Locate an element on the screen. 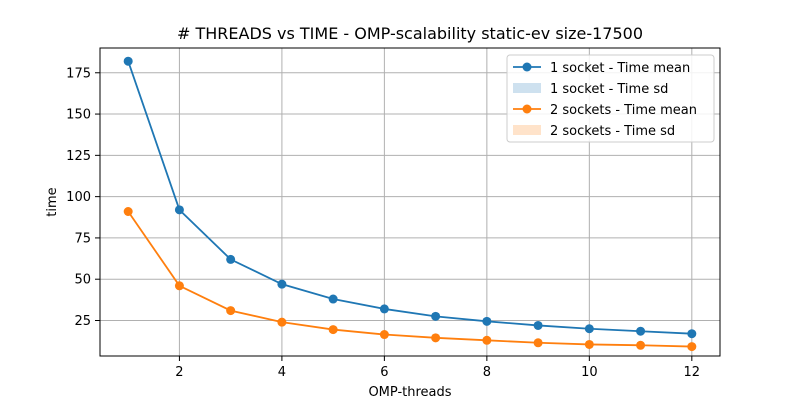 The height and width of the screenshot is (400, 800). legend-label: 1 socket - Time mean is located at coordinates (620, 68).